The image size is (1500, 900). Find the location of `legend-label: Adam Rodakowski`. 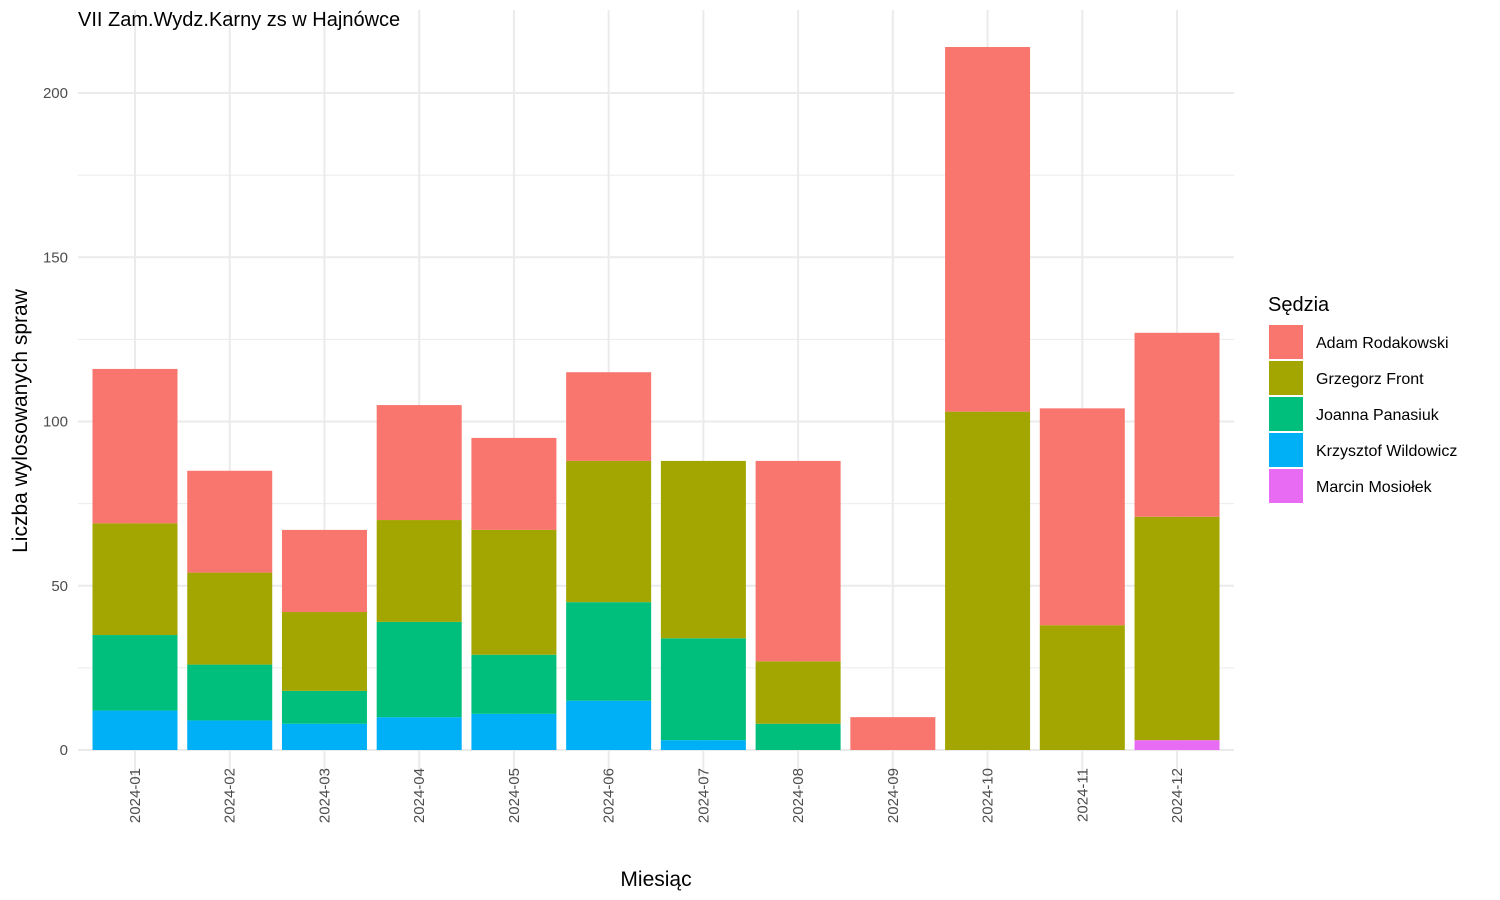

legend-label: Adam Rodakowski is located at coordinates (1382, 343).